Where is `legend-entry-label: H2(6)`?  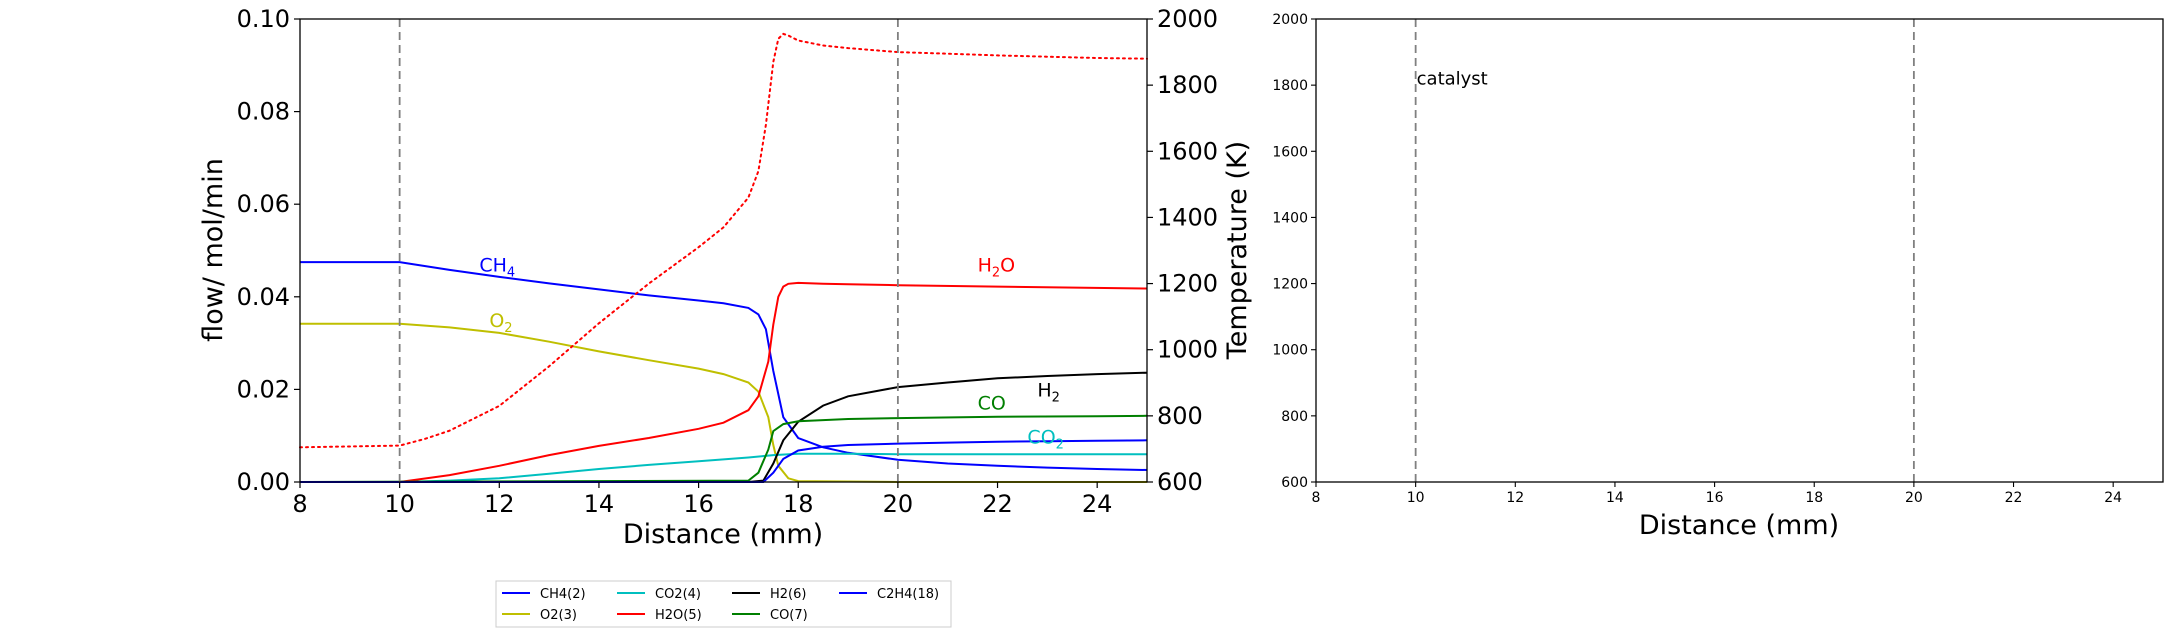 legend-entry-label: H2(6) is located at coordinates (788, 594).